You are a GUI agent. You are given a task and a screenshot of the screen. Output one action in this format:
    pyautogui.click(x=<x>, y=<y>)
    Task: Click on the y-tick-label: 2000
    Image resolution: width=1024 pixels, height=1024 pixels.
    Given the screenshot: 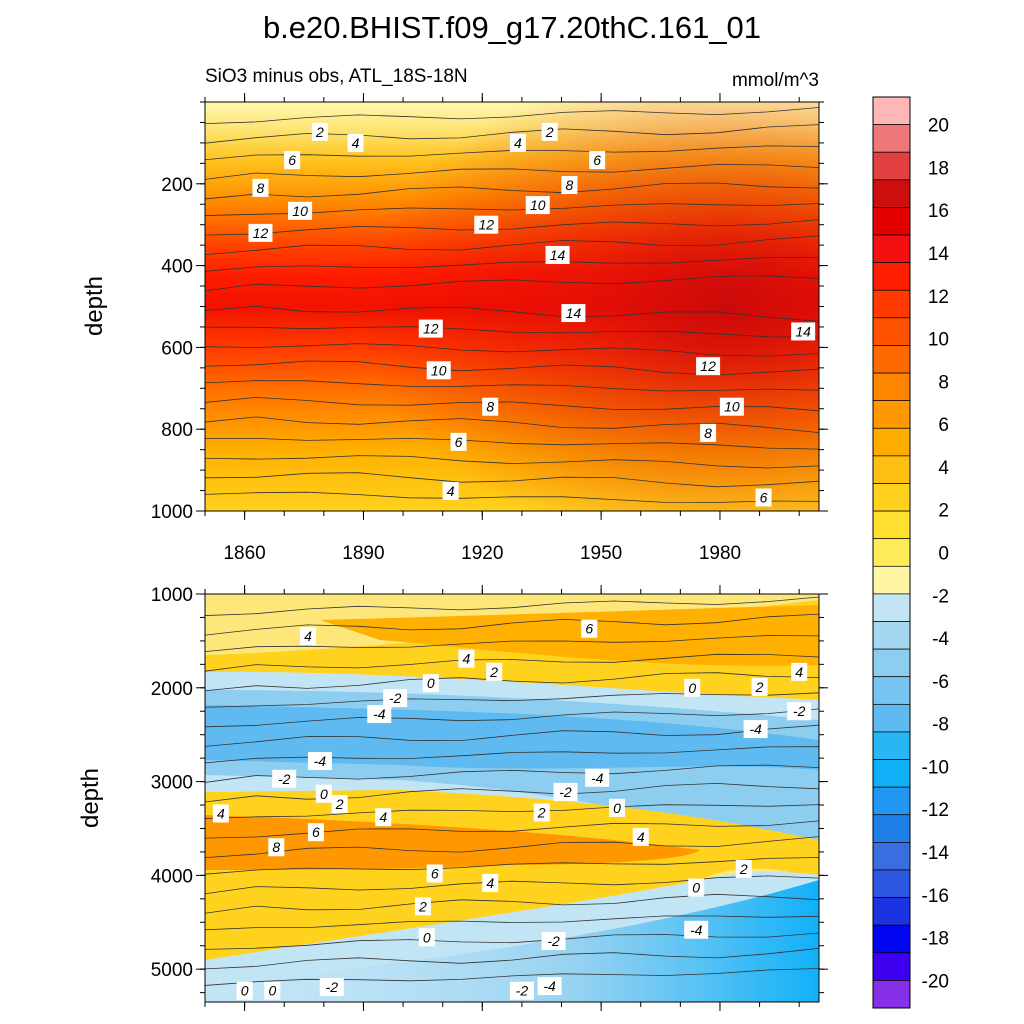 What is the action you would take?
    pyautogui.click(x=172, y=689)
    